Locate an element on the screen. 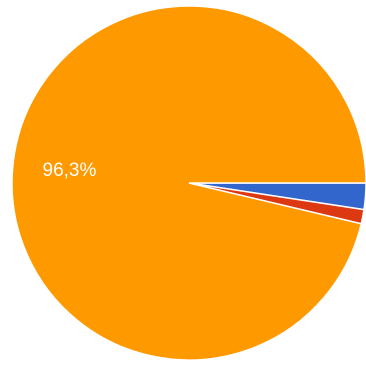 The height and width of the screenshot is (367, 366). pie-slice-label-0: 96,3% is located at coordinates (70, 170).